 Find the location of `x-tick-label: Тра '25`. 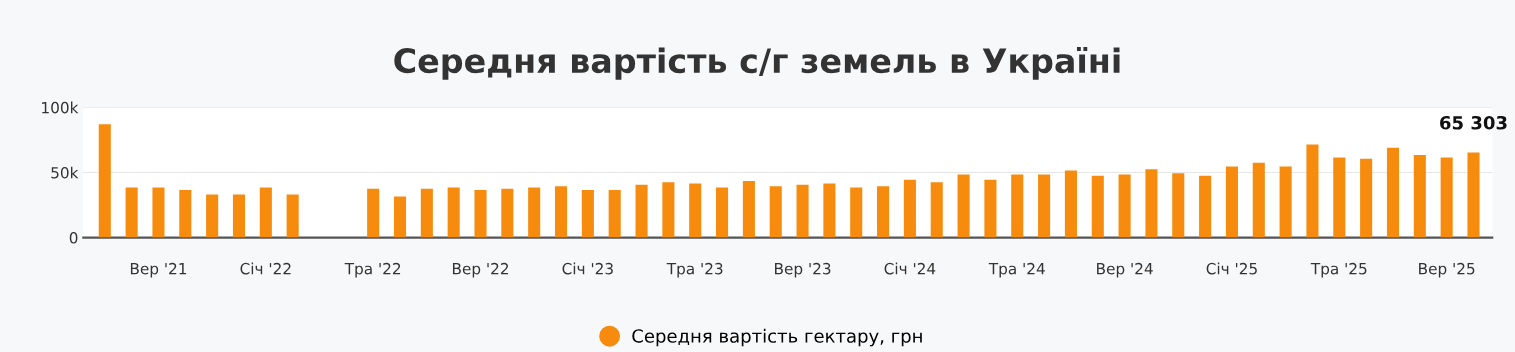

x-tick-label: Тра '25 is located at coordinates (1338, 270).